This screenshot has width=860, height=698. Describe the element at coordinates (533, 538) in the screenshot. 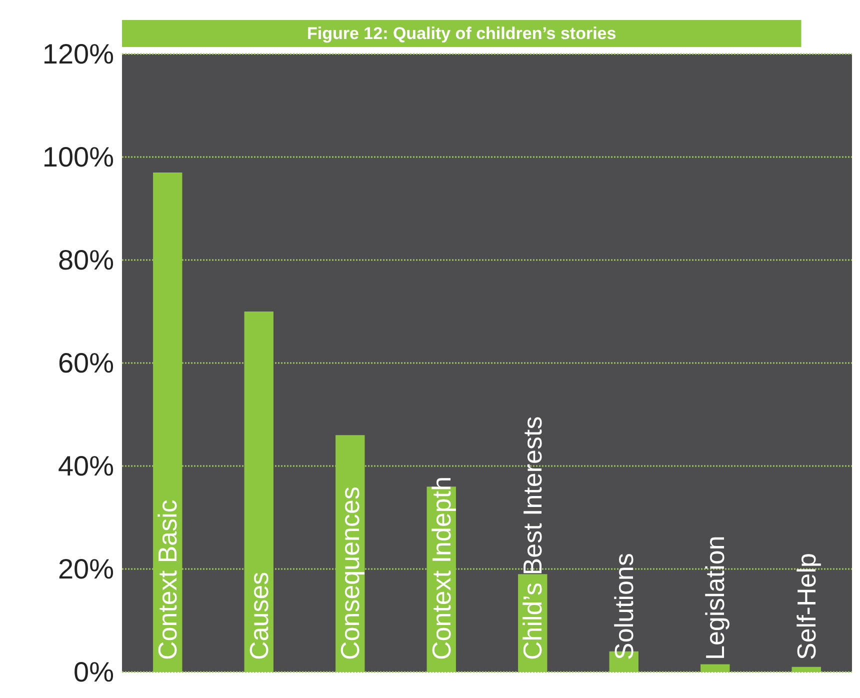

I see `x-tick-label: Child’s Best Interests` at that location.